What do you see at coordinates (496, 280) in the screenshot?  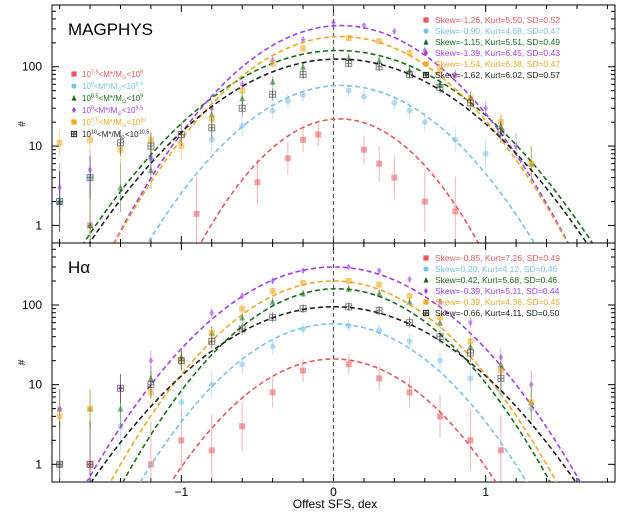 I see `legend-label: Skew=0.42, Kurt=5.68, SD=0.46` at bounding box center [496, 280].